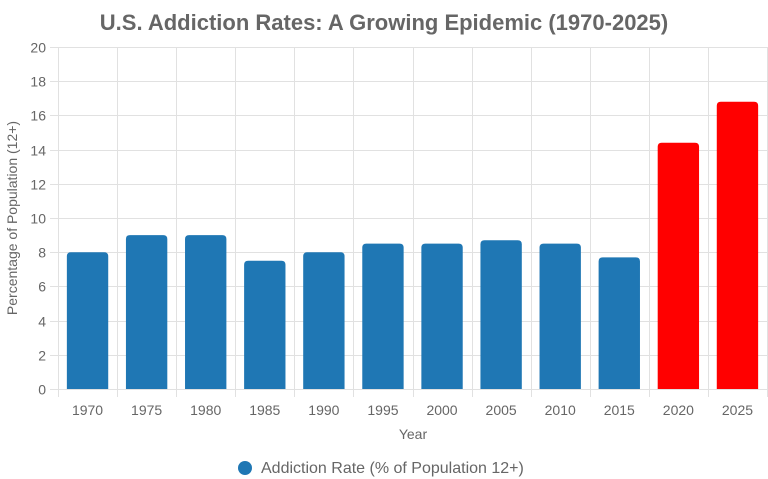 This screenshot has height=479, width=768. Describe the element at coordinates (383, 316) in the screenshot. I see `bar-1995` at that location.